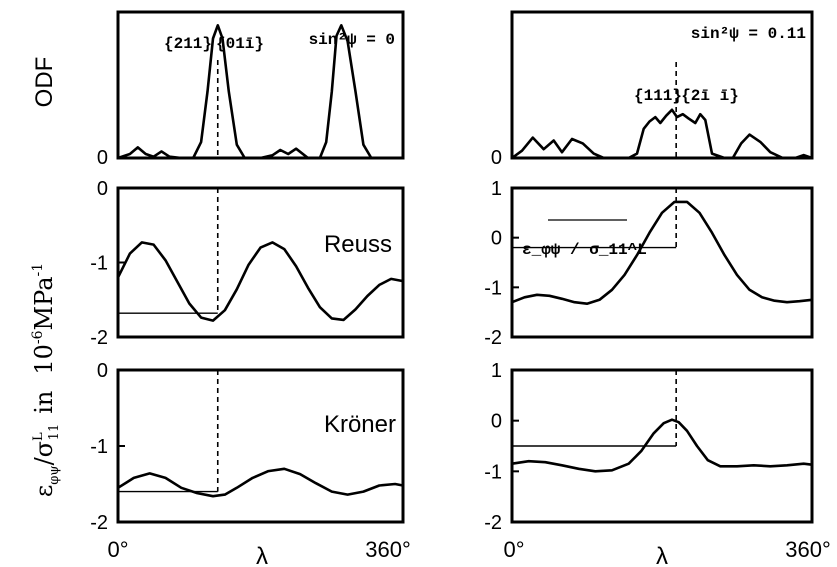 The width and height of the screenshot is (837, 567). Describe the element at coordinates (662, 555) in the screenshot. I see `x-axis-label-right: λ` at that location.